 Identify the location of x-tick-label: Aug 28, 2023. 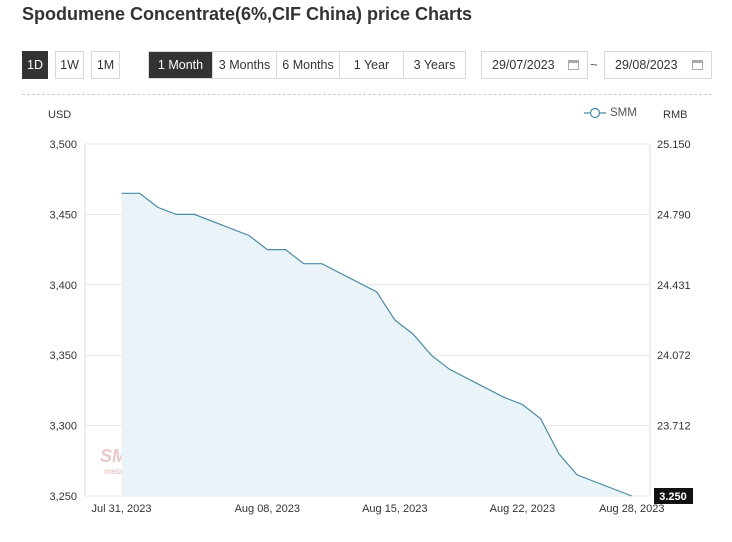
(631, 509).